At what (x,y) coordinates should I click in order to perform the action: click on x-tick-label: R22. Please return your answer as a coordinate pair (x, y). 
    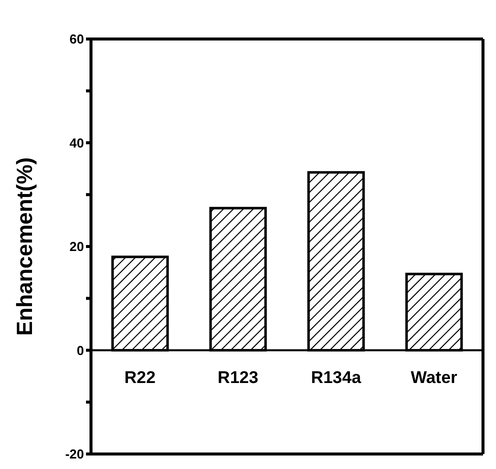
    Looking at the image, I should click on (140, 377).